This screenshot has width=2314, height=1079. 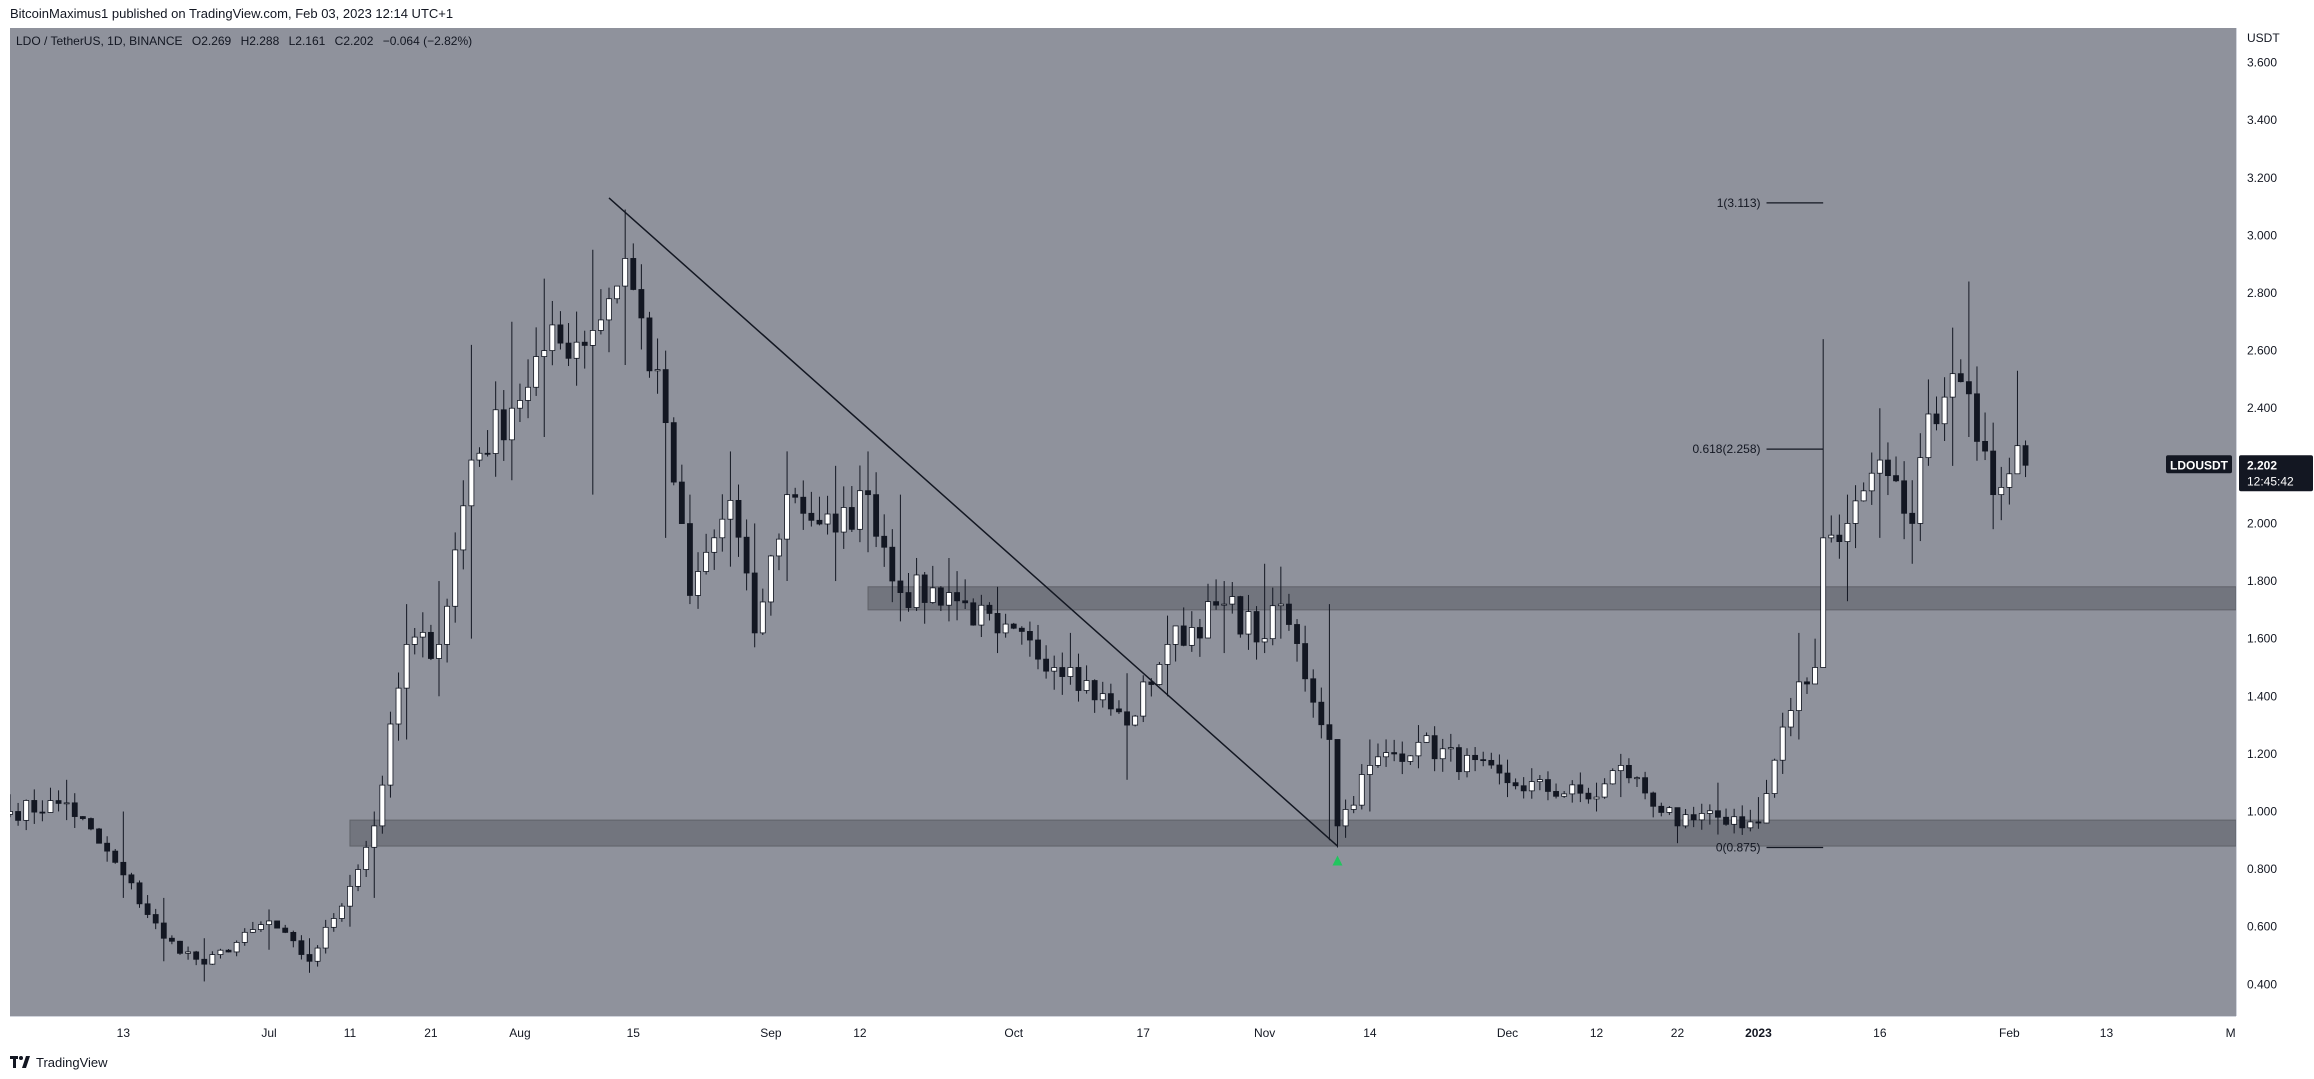 I want to click on time-tick-label: Sep, so click(x=771, y=1033).